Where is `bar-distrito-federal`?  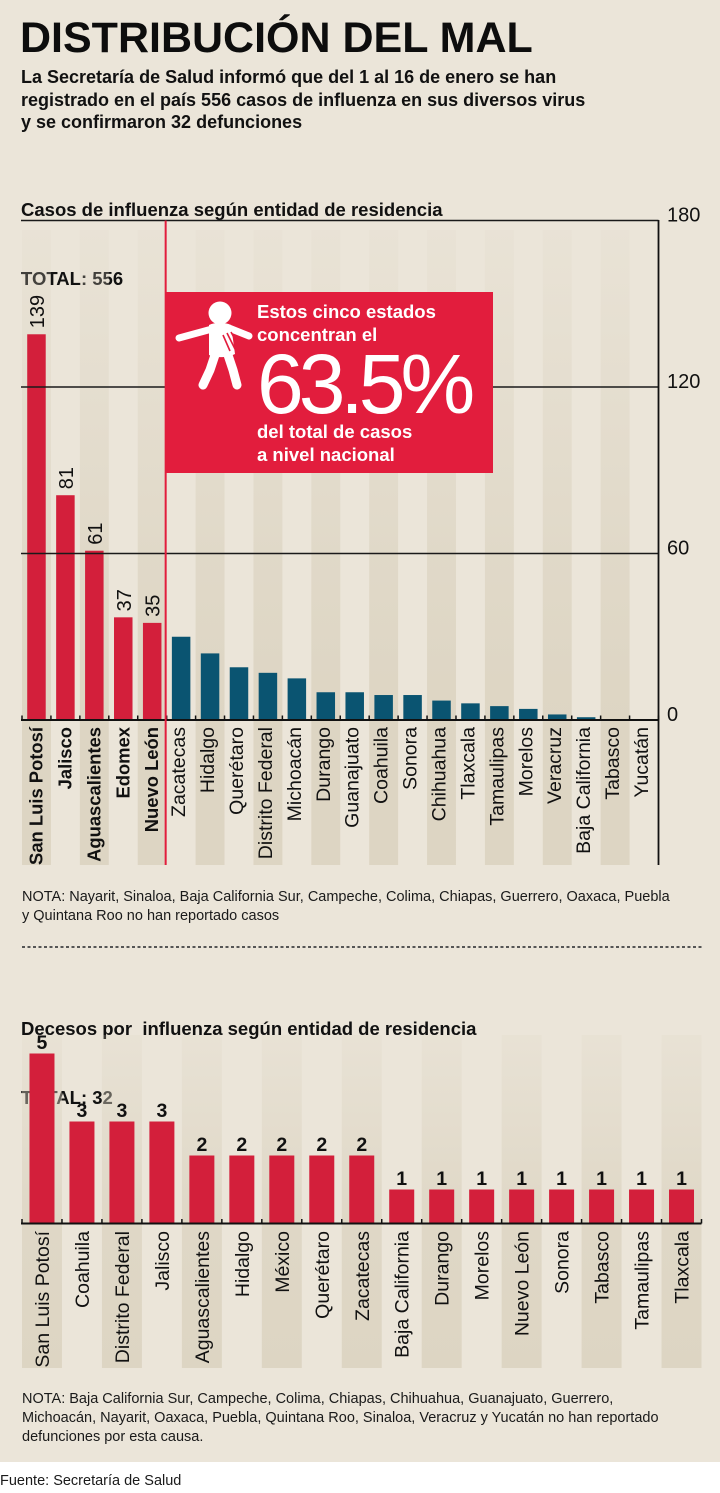
bar-distrito-federal is located at coordinates (268, 696).